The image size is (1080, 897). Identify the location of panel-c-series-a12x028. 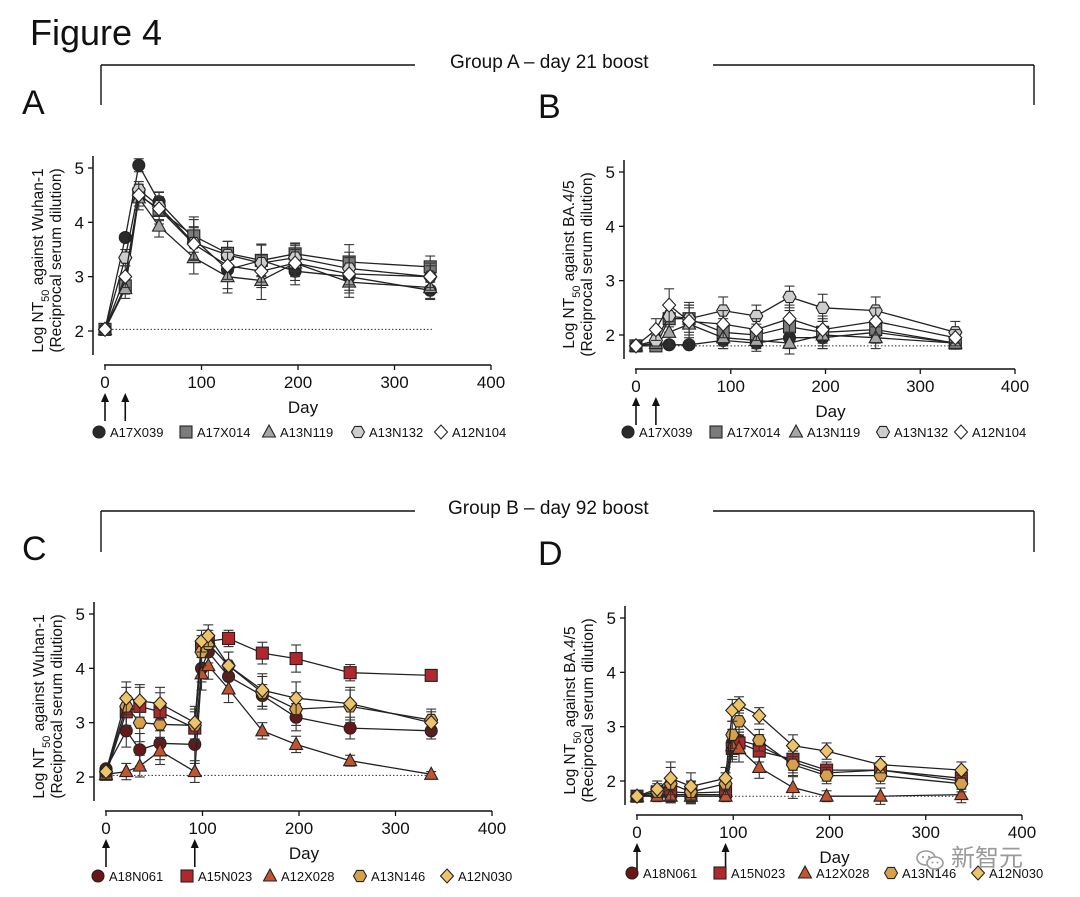
(268, 717).